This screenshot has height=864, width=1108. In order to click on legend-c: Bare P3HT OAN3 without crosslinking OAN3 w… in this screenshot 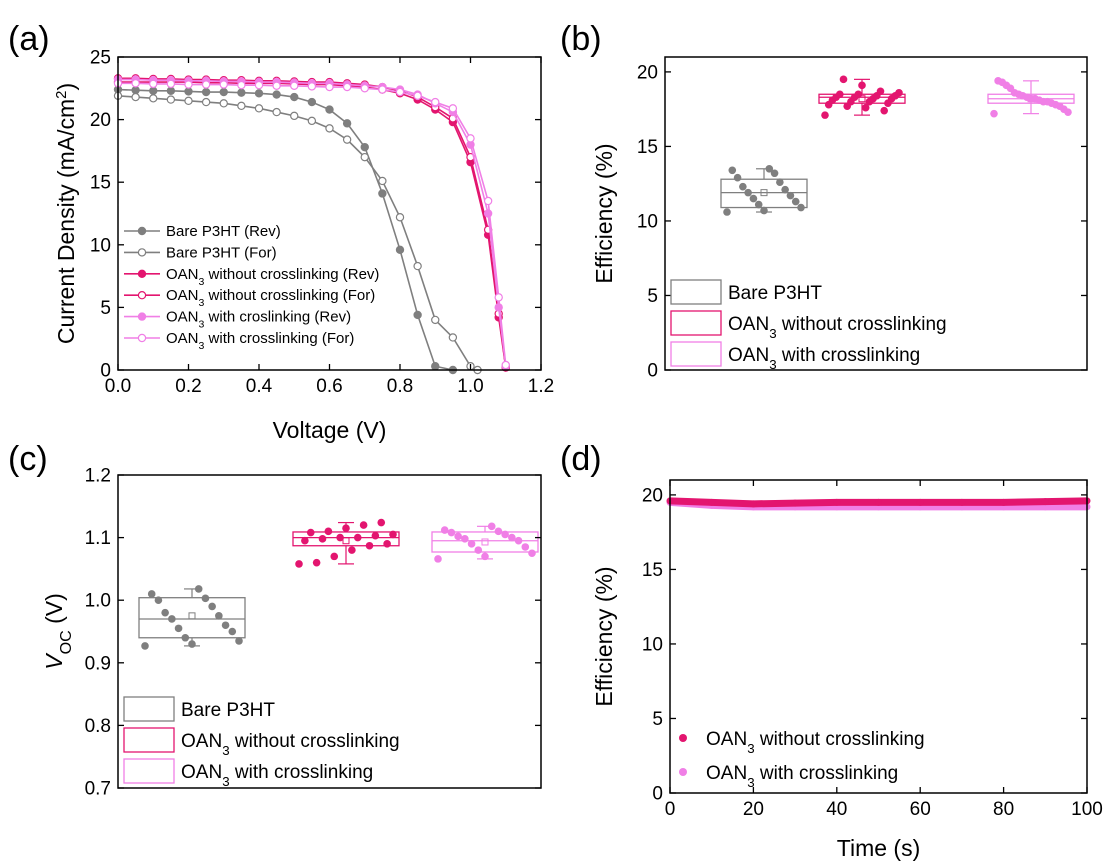, I will do `click(261, 742)`.